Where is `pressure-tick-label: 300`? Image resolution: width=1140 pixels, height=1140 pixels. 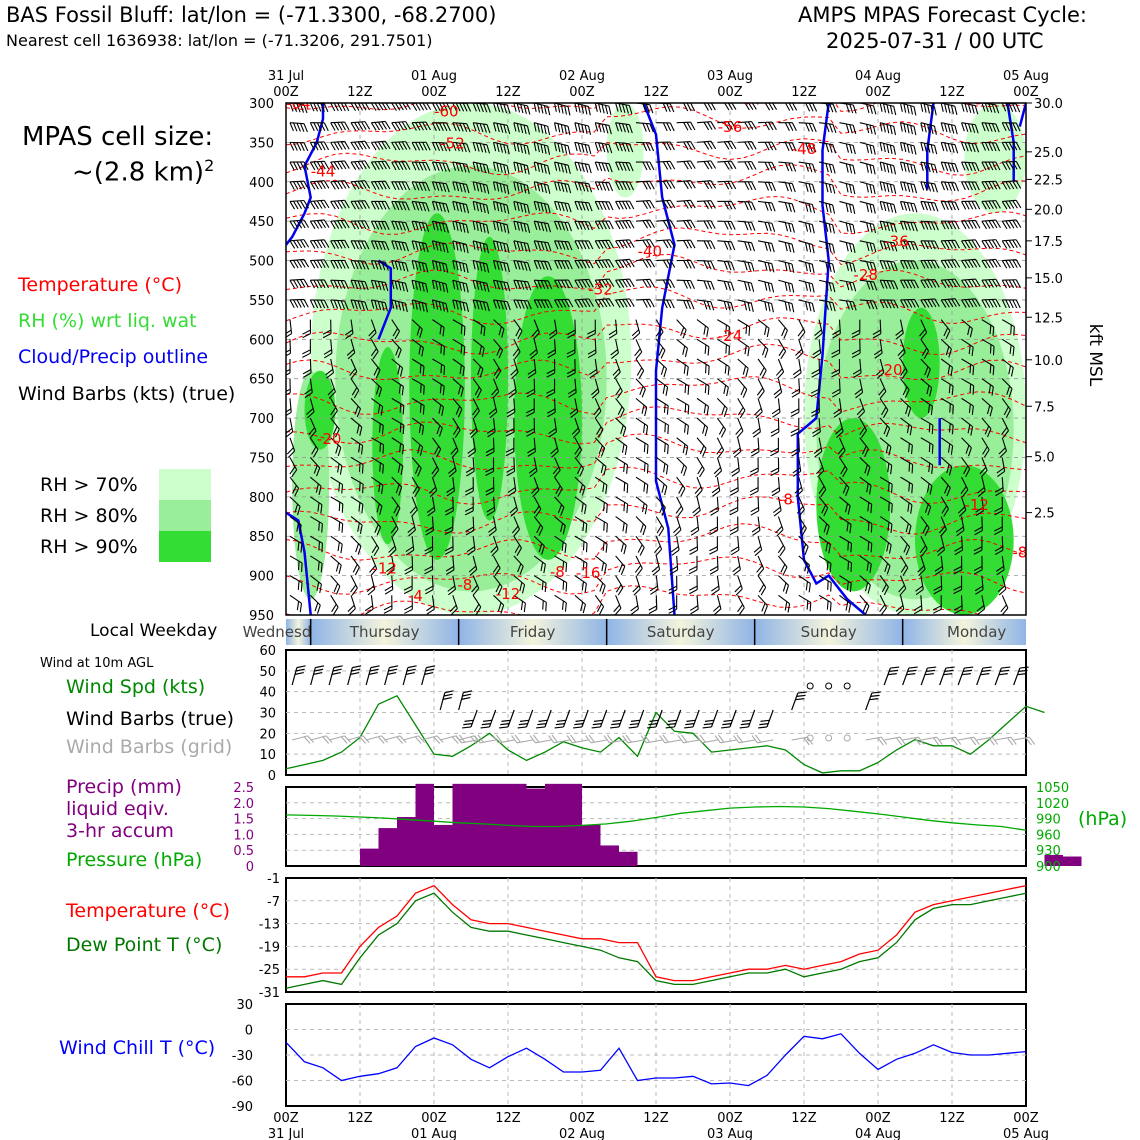 pressure-tick-label: 300 is located at coordinates (261, 104).